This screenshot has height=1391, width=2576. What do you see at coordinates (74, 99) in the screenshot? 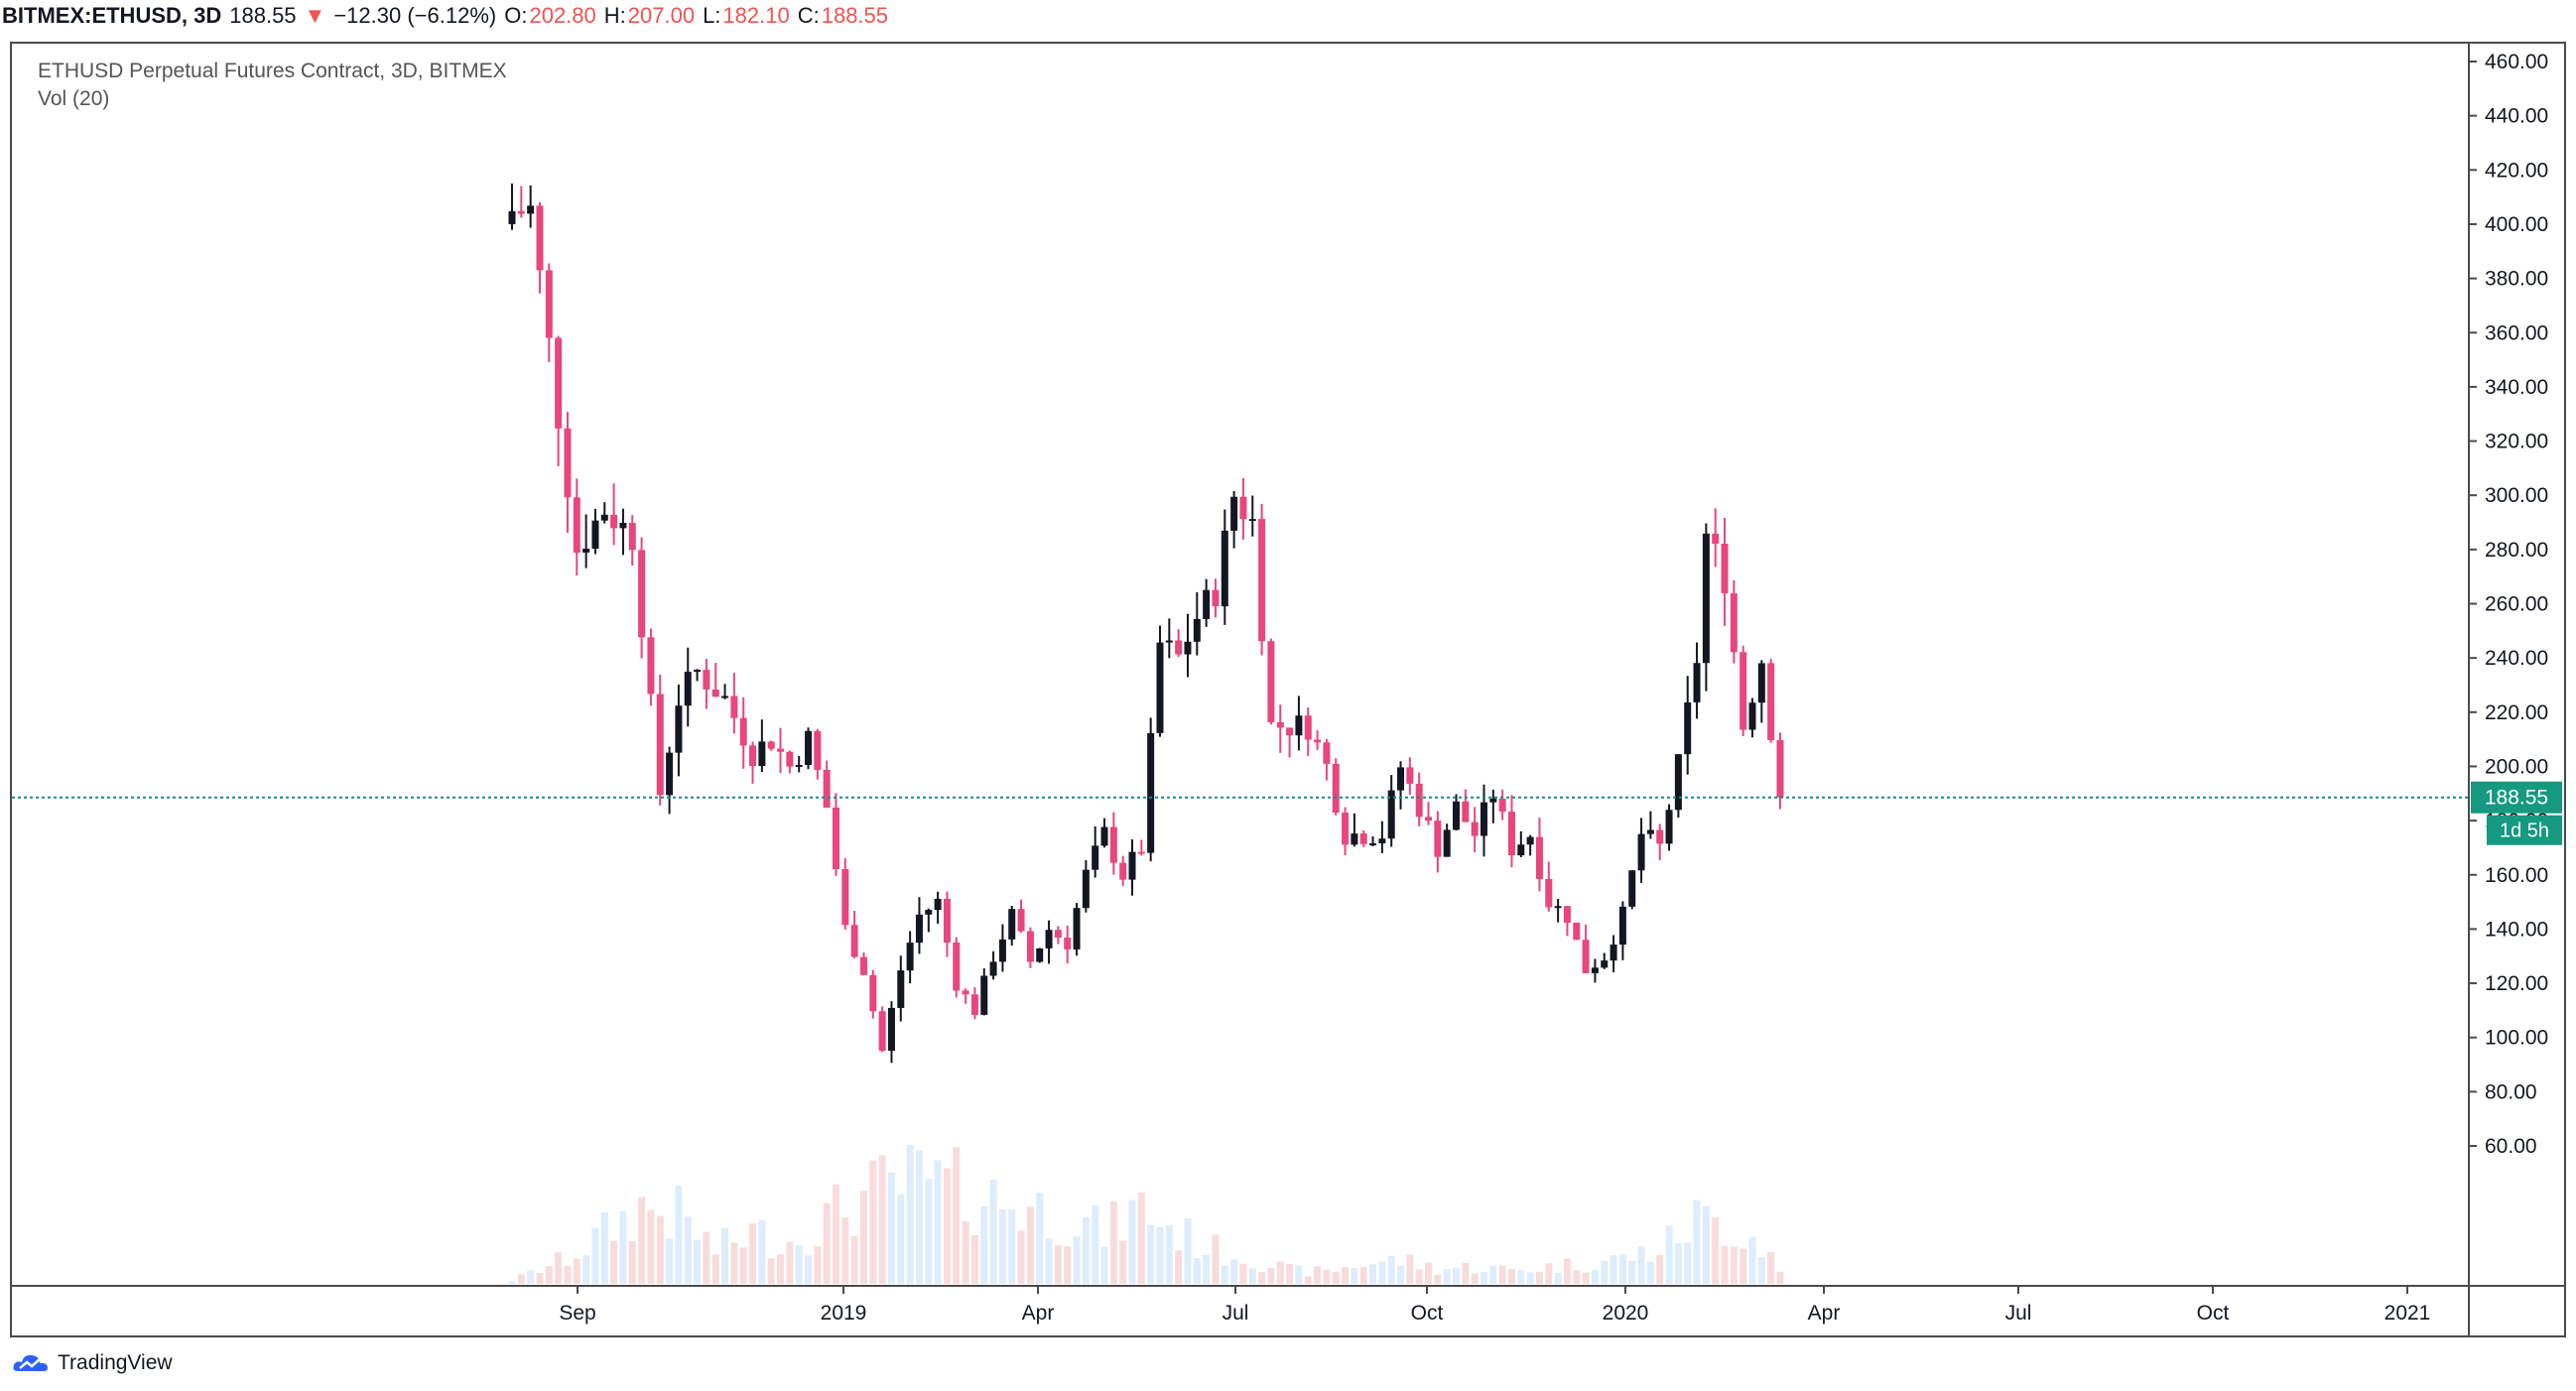
I see `volume-legend: Vol (20)` at bounding box center [74, 99].